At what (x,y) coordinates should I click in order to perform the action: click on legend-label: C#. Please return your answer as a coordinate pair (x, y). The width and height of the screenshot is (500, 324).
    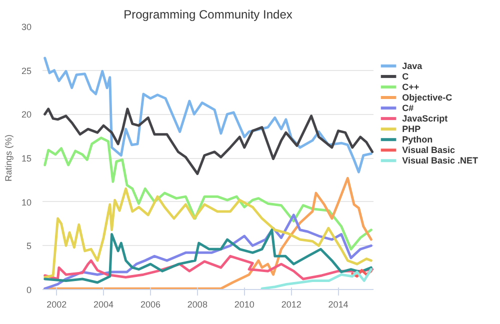
    Looking at the image, I should click on (408, 108).